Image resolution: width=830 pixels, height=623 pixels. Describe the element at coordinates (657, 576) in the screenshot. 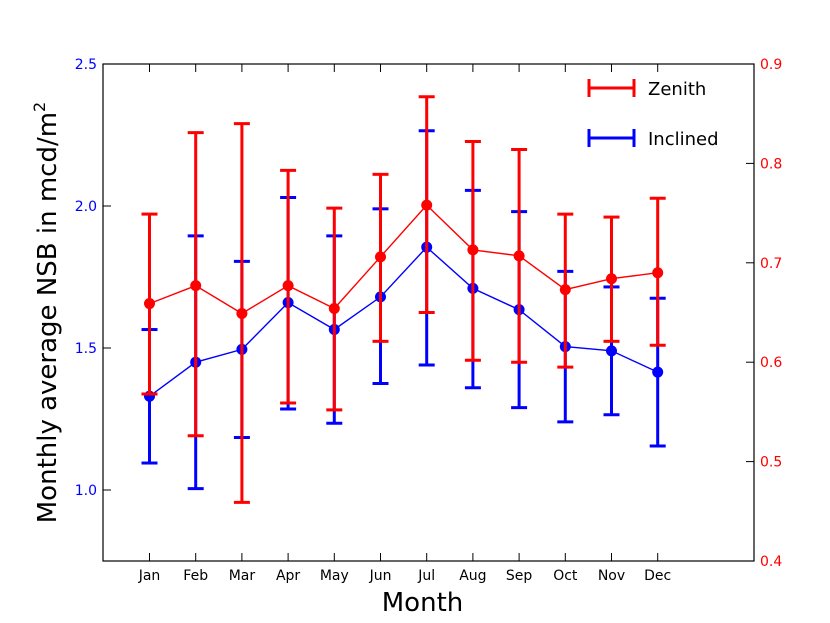

I see `x-axis-tick-label: Dec` at that location.